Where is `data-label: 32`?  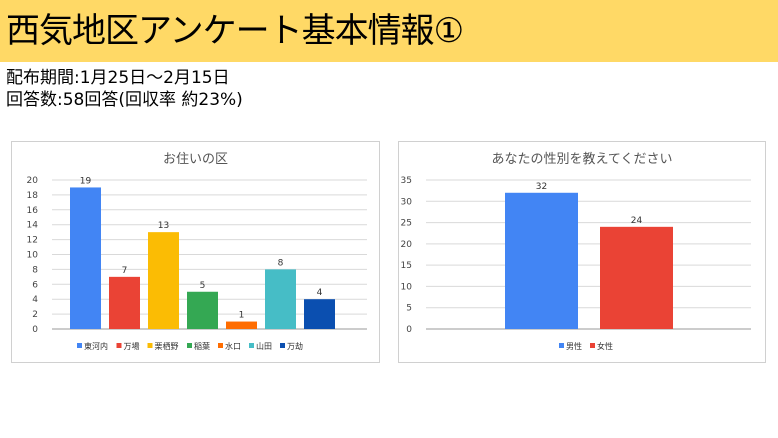
data-label: 32 is located at coordinates (541, 187).